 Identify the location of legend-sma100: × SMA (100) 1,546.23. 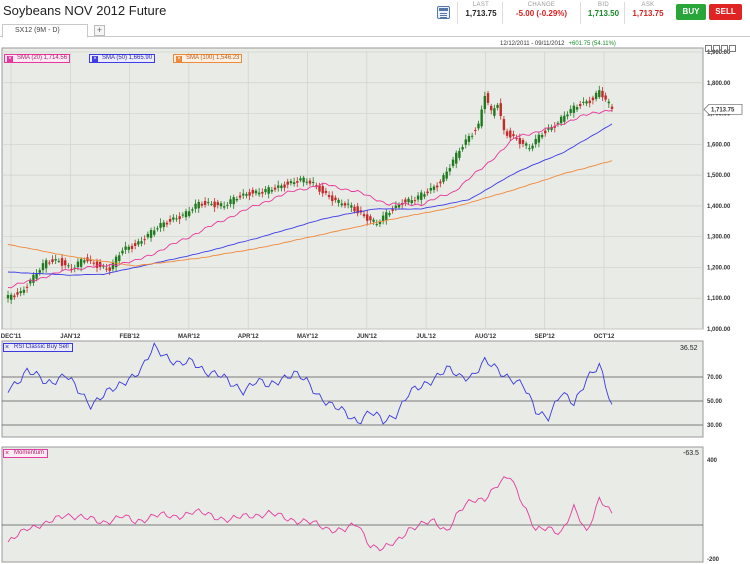
(208, 58).